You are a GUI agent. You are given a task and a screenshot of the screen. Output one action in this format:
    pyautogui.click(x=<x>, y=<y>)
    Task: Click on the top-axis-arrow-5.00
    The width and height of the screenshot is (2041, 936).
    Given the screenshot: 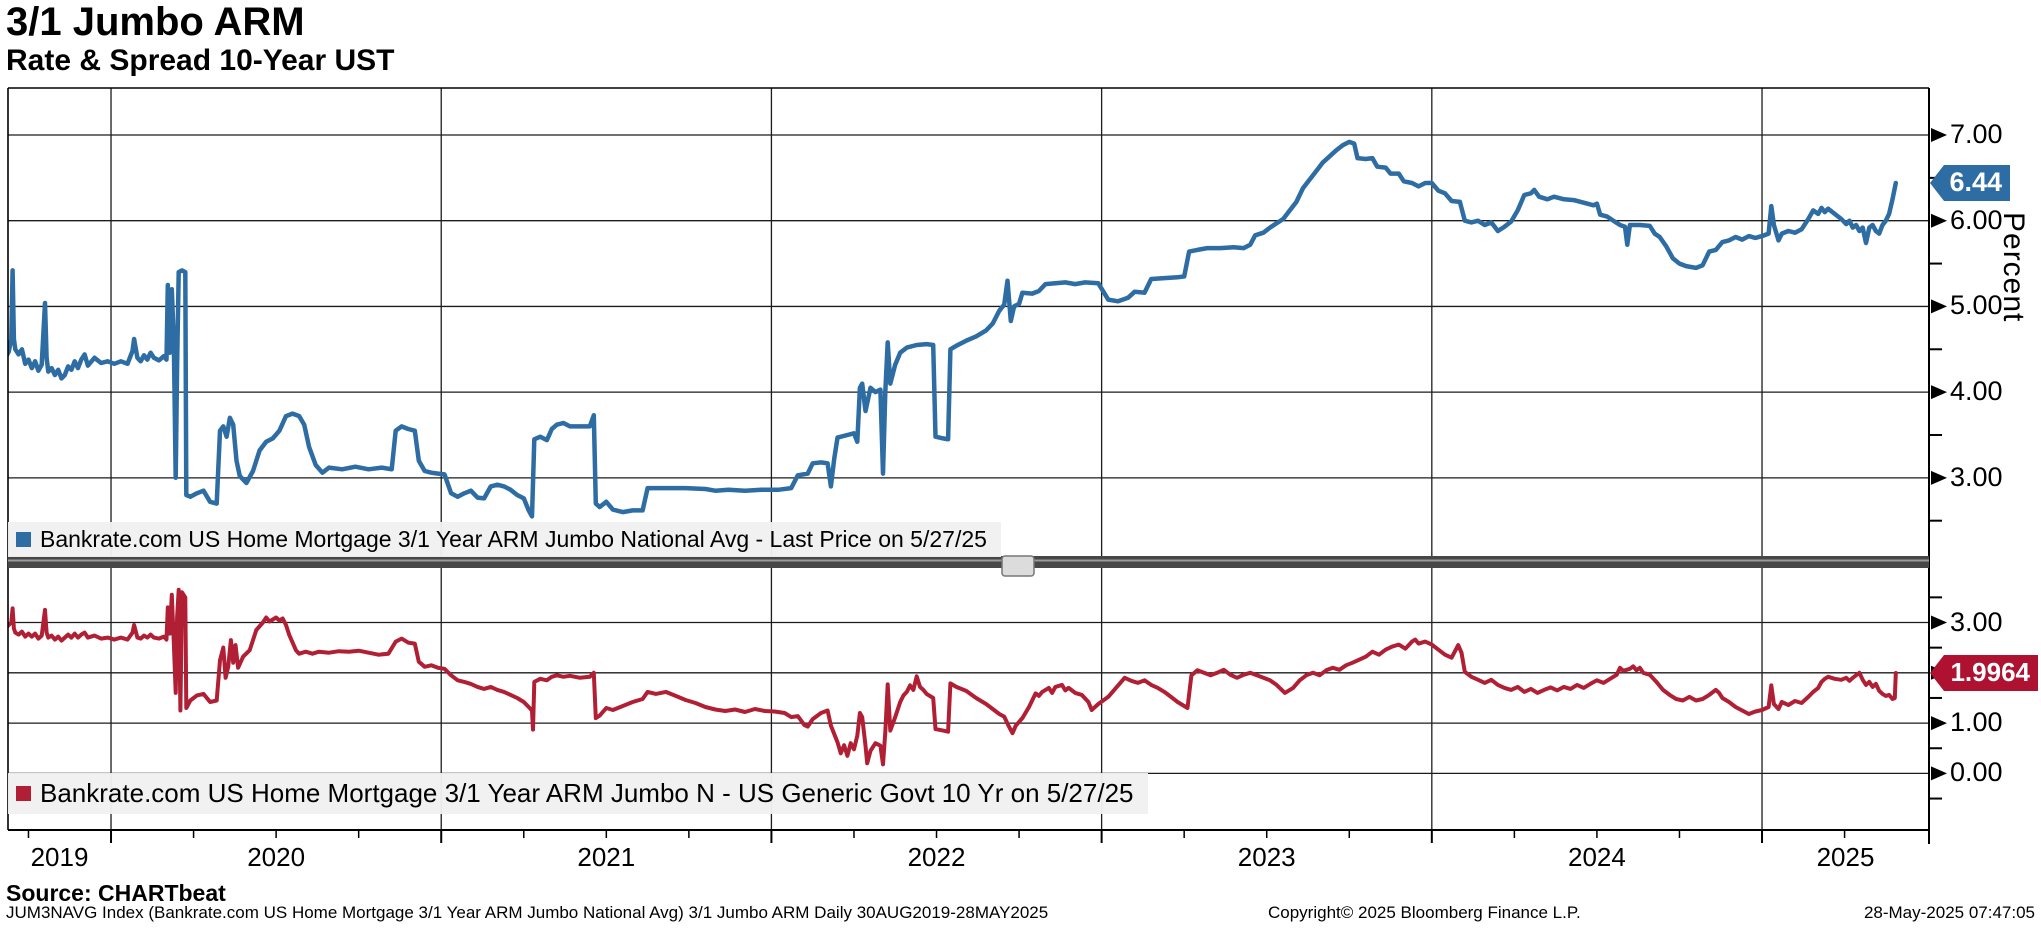 What is the action you would take?
    pyautogui.click(x=1939, y=306)
    